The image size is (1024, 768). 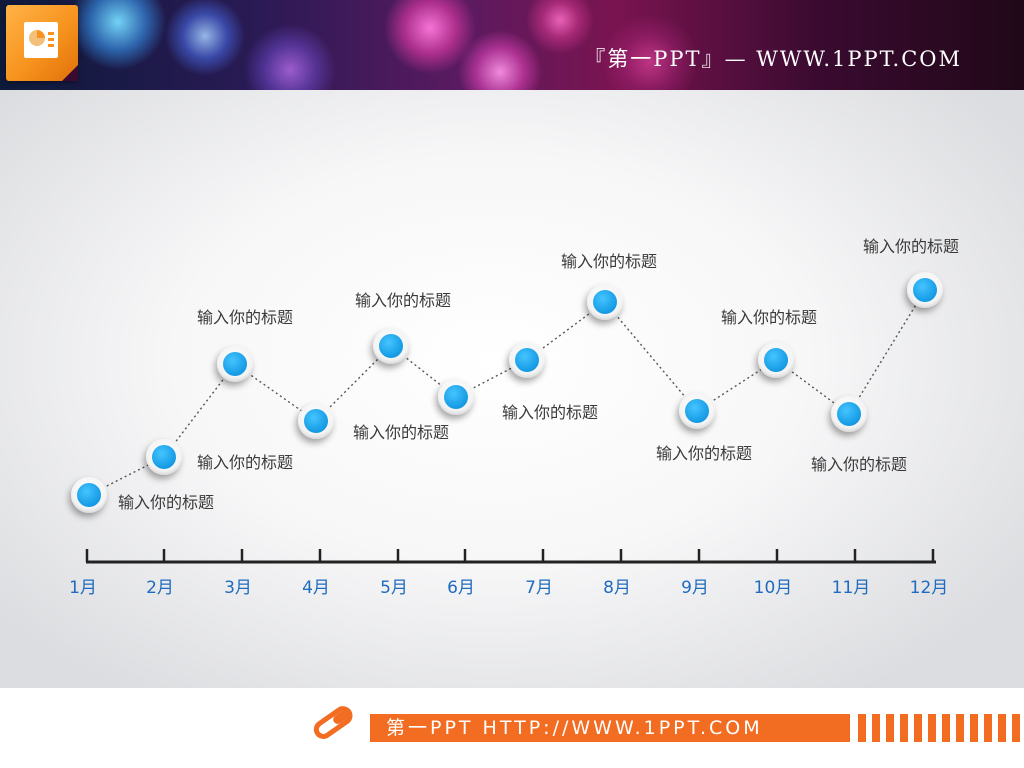 What do you see at coordinates (929, 588) in the screenshot?
I see `month-label-12: 12月` at bounding box center [929, 588].